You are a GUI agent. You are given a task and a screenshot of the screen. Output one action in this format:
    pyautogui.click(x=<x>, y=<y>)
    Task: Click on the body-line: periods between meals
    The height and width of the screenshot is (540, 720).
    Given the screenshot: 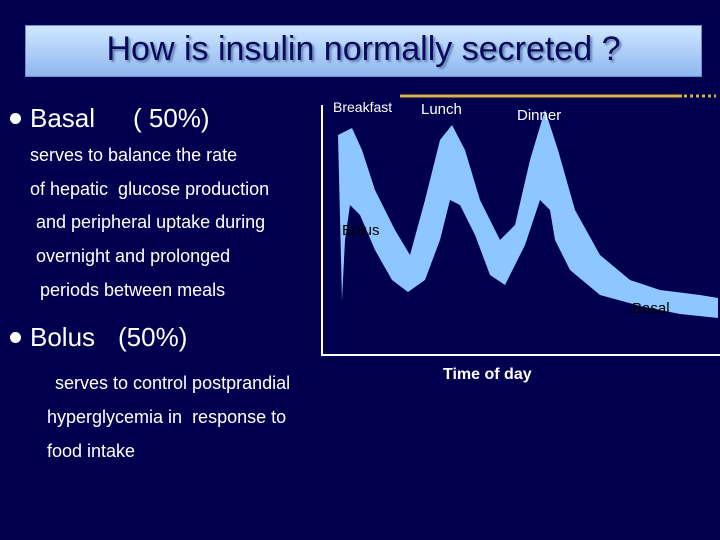 What is the action you would take?
    pyautogui.click(x=133, y=290)
    